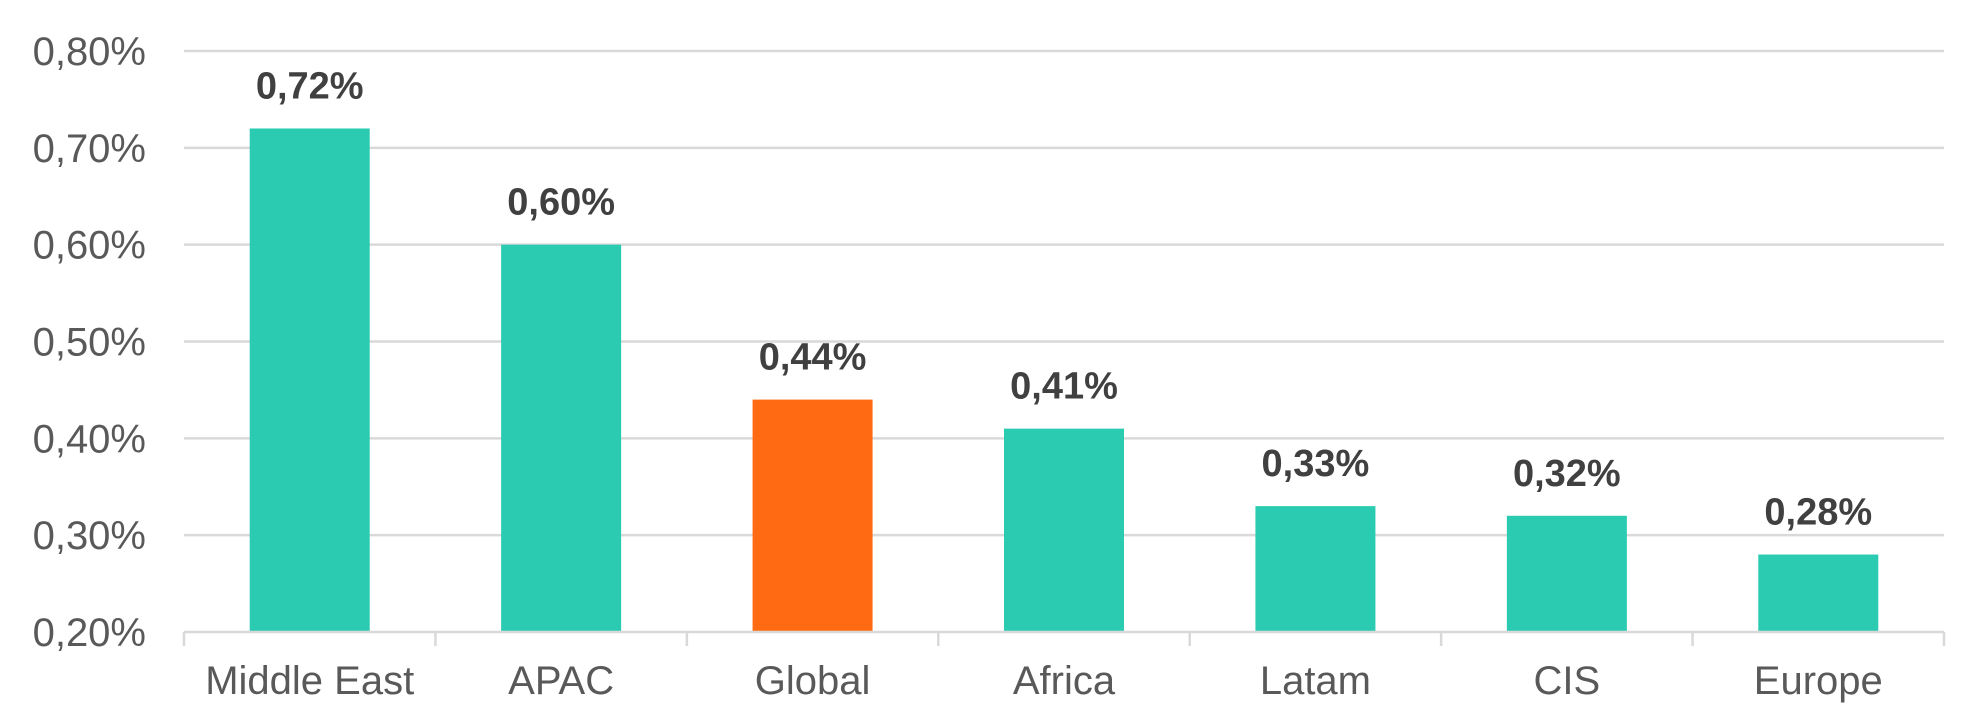  I want to click on y-tick-label: 0,50%, so click(89, 343).